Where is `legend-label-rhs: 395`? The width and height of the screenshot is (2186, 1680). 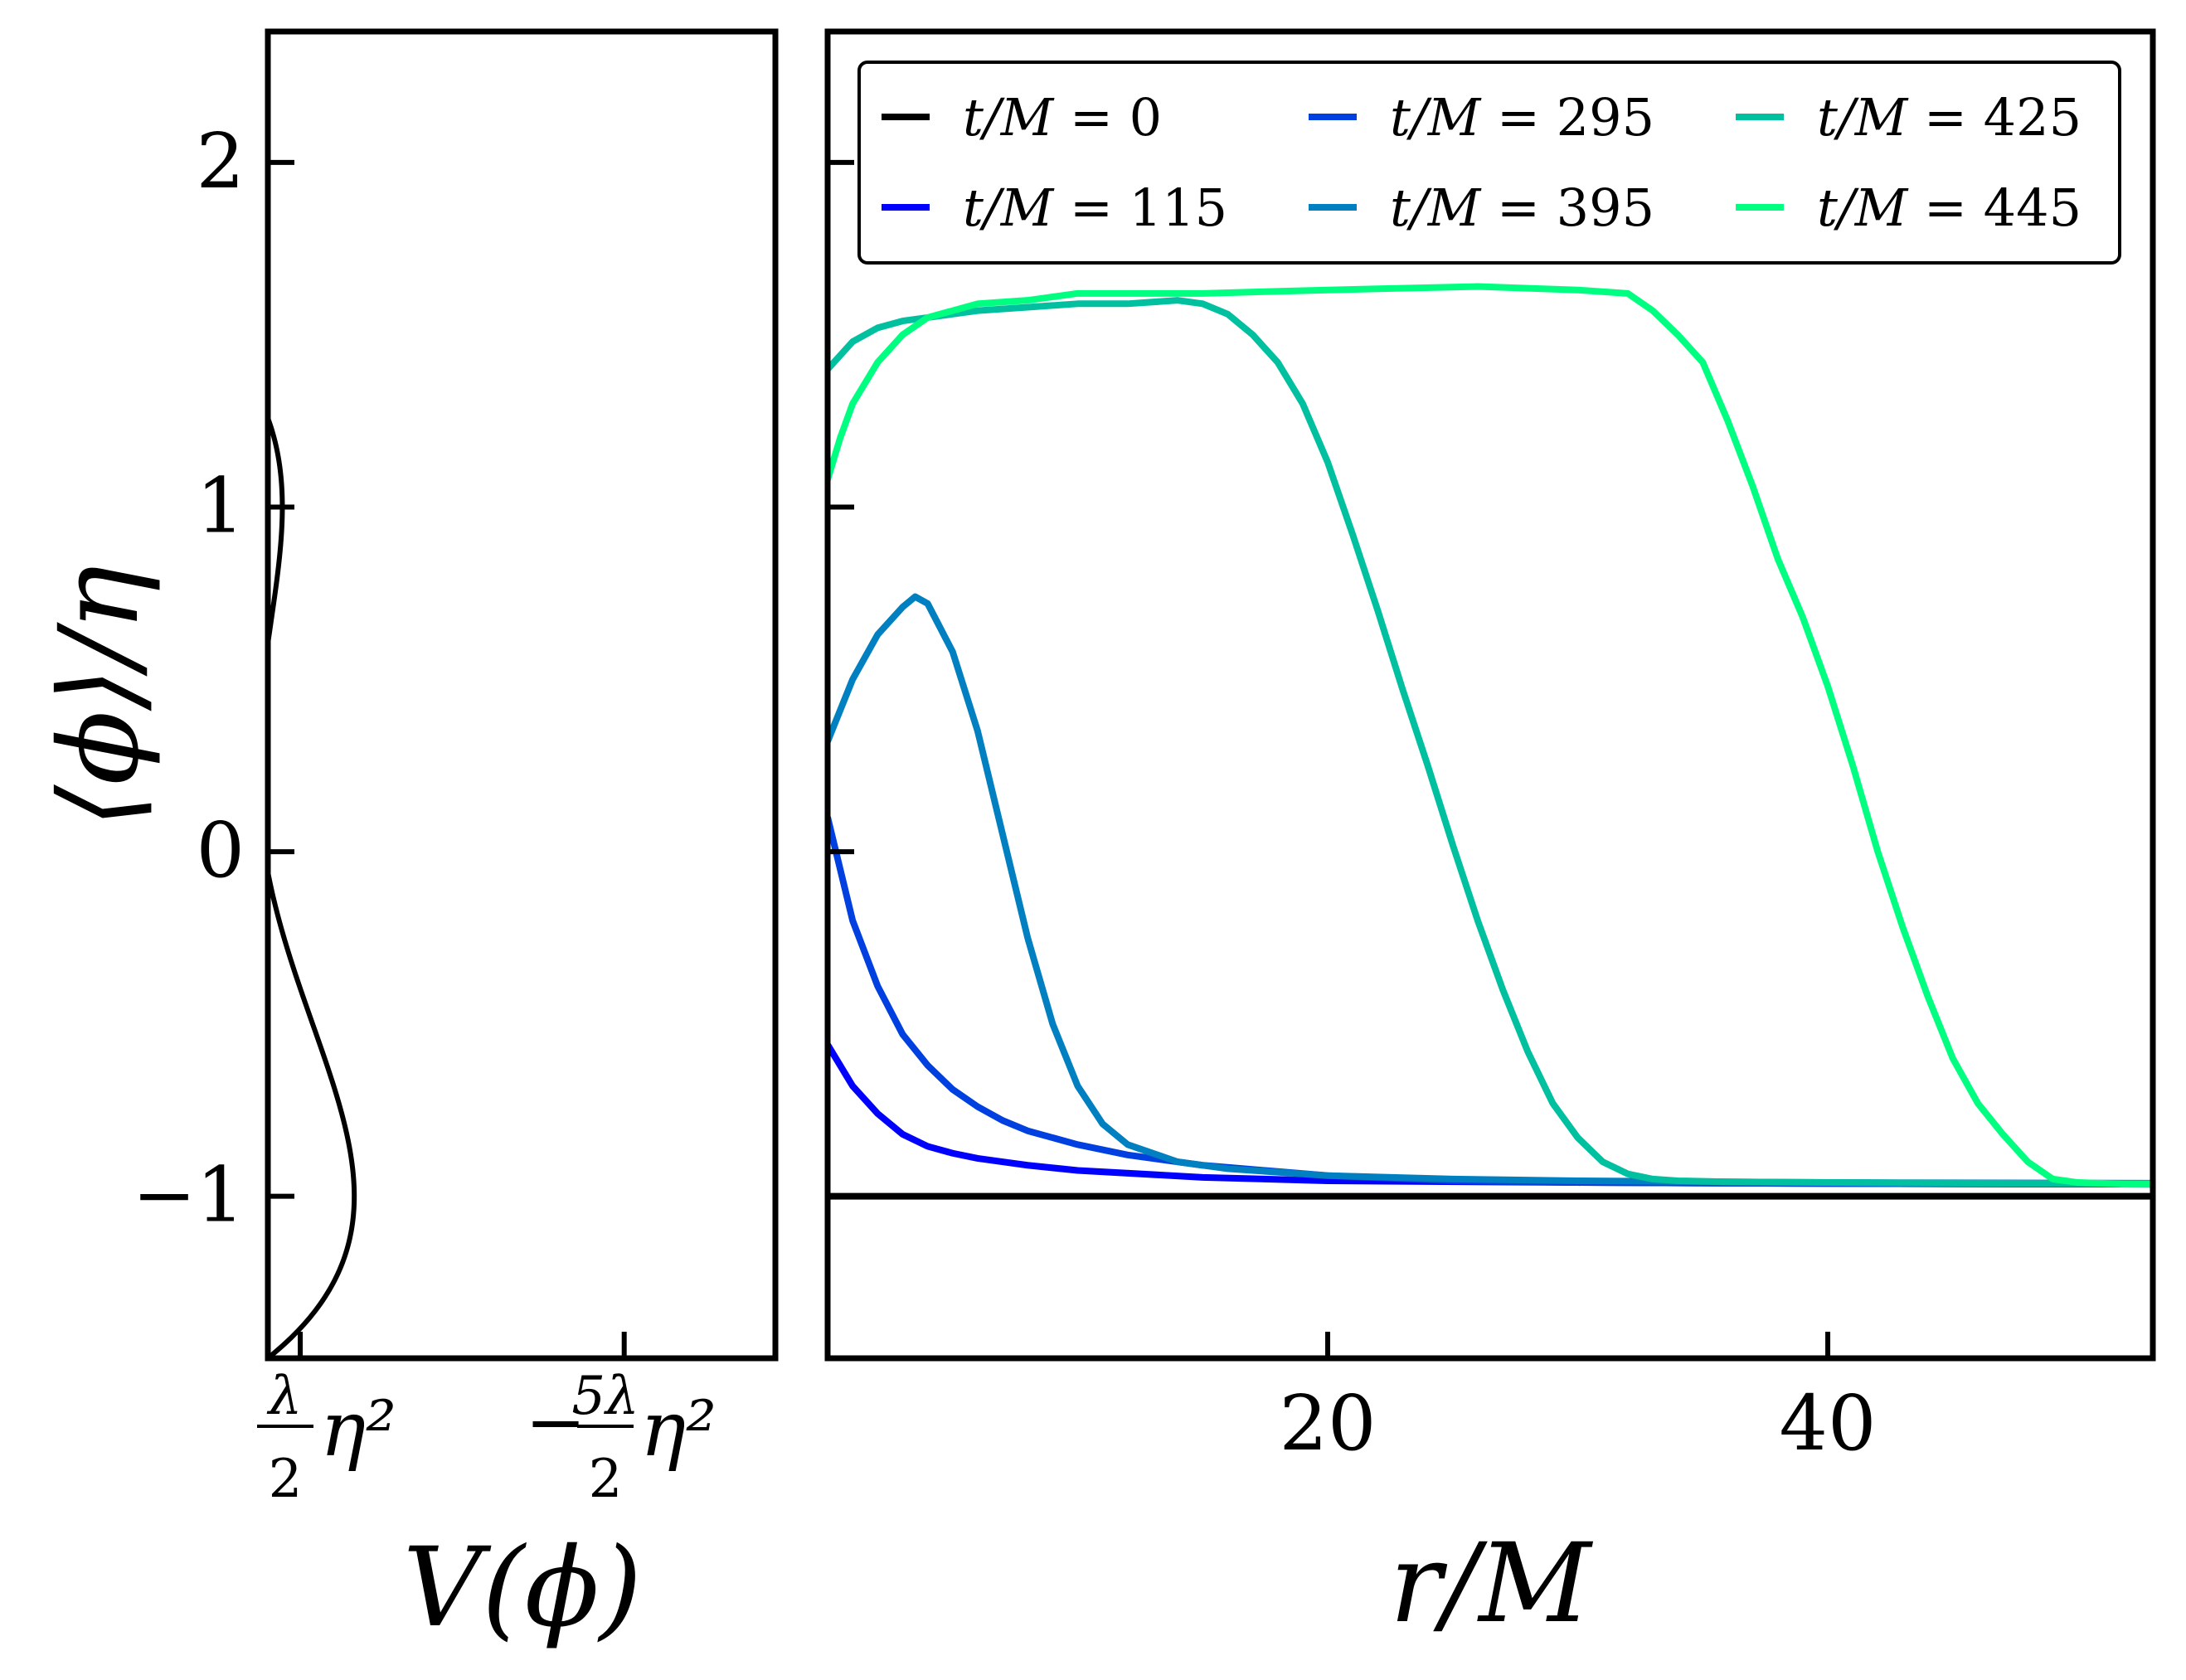 legend-label-rhs: 395 is located at coordinates (1605, 207).